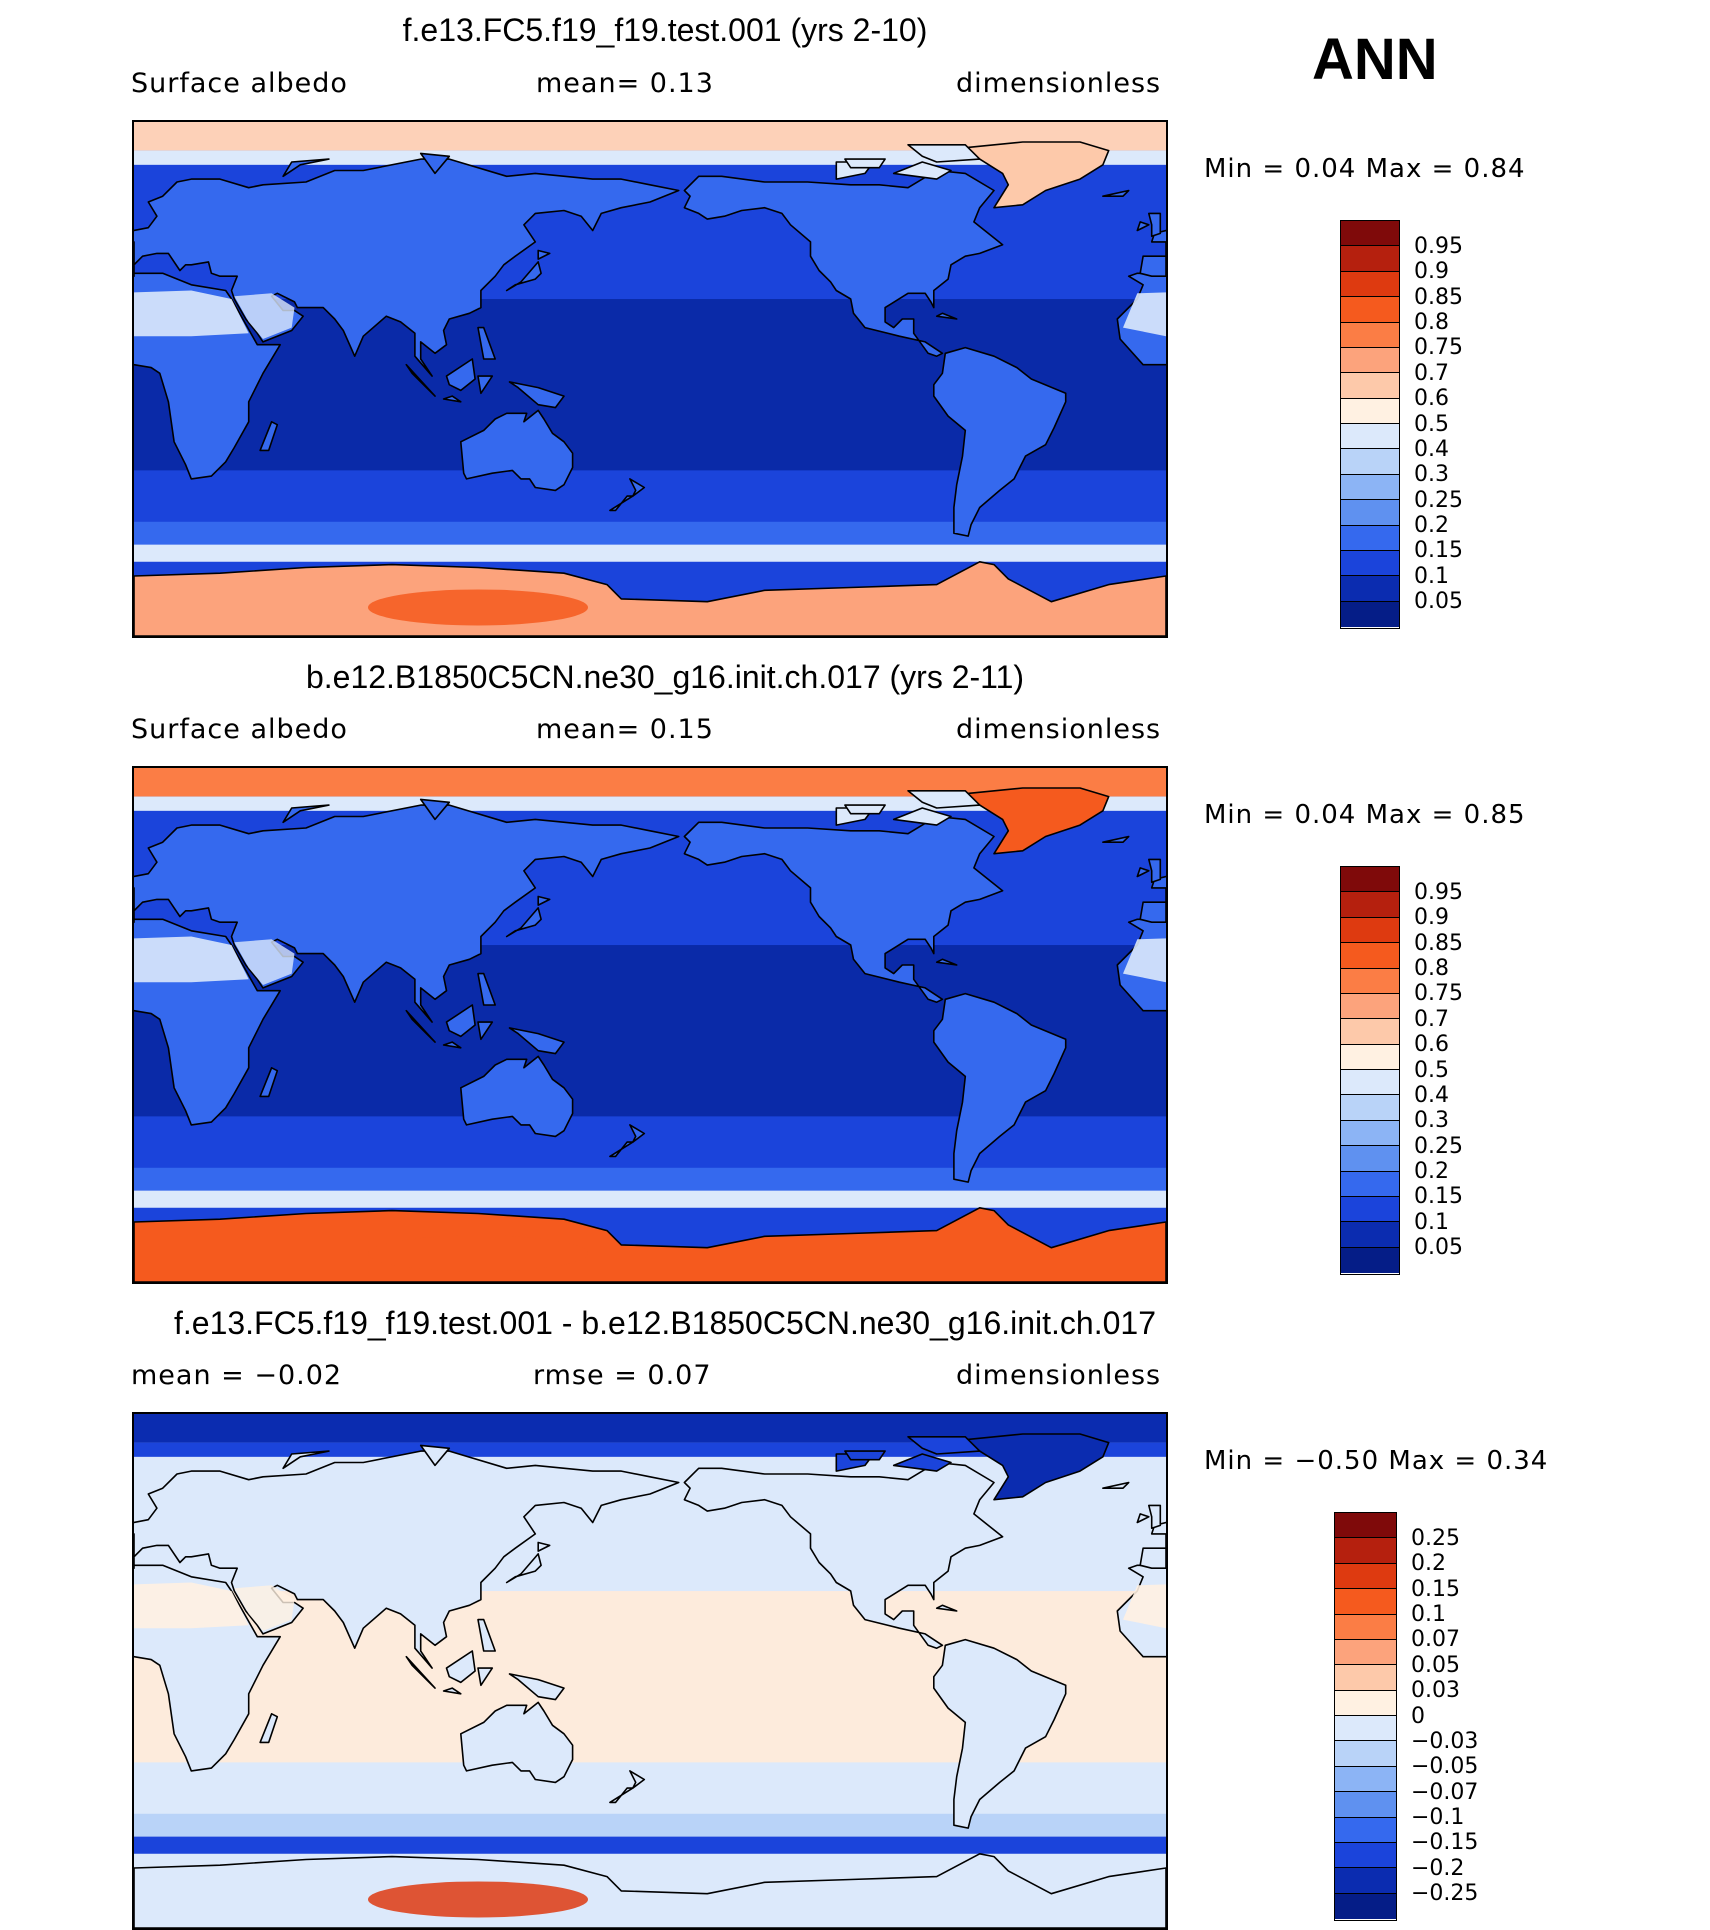 The width and height of the screenshot is (1710, 1930). What do you see at coordinates (650, 1449) in the screenshot?
I see `arctic-sea-ice` at bounding box center [650, 1449].